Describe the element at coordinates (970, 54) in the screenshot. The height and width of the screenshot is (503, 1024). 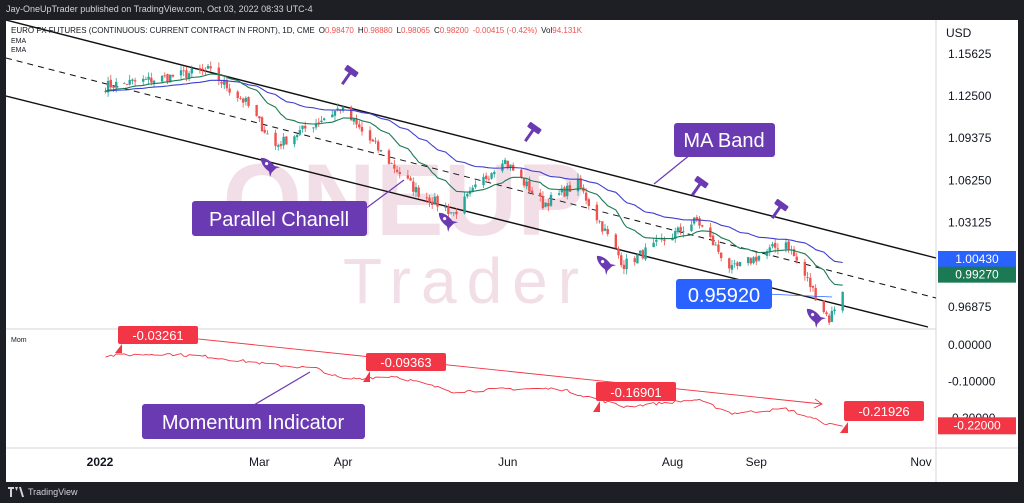
I see `price-tick-label: 1.15625` at that location.